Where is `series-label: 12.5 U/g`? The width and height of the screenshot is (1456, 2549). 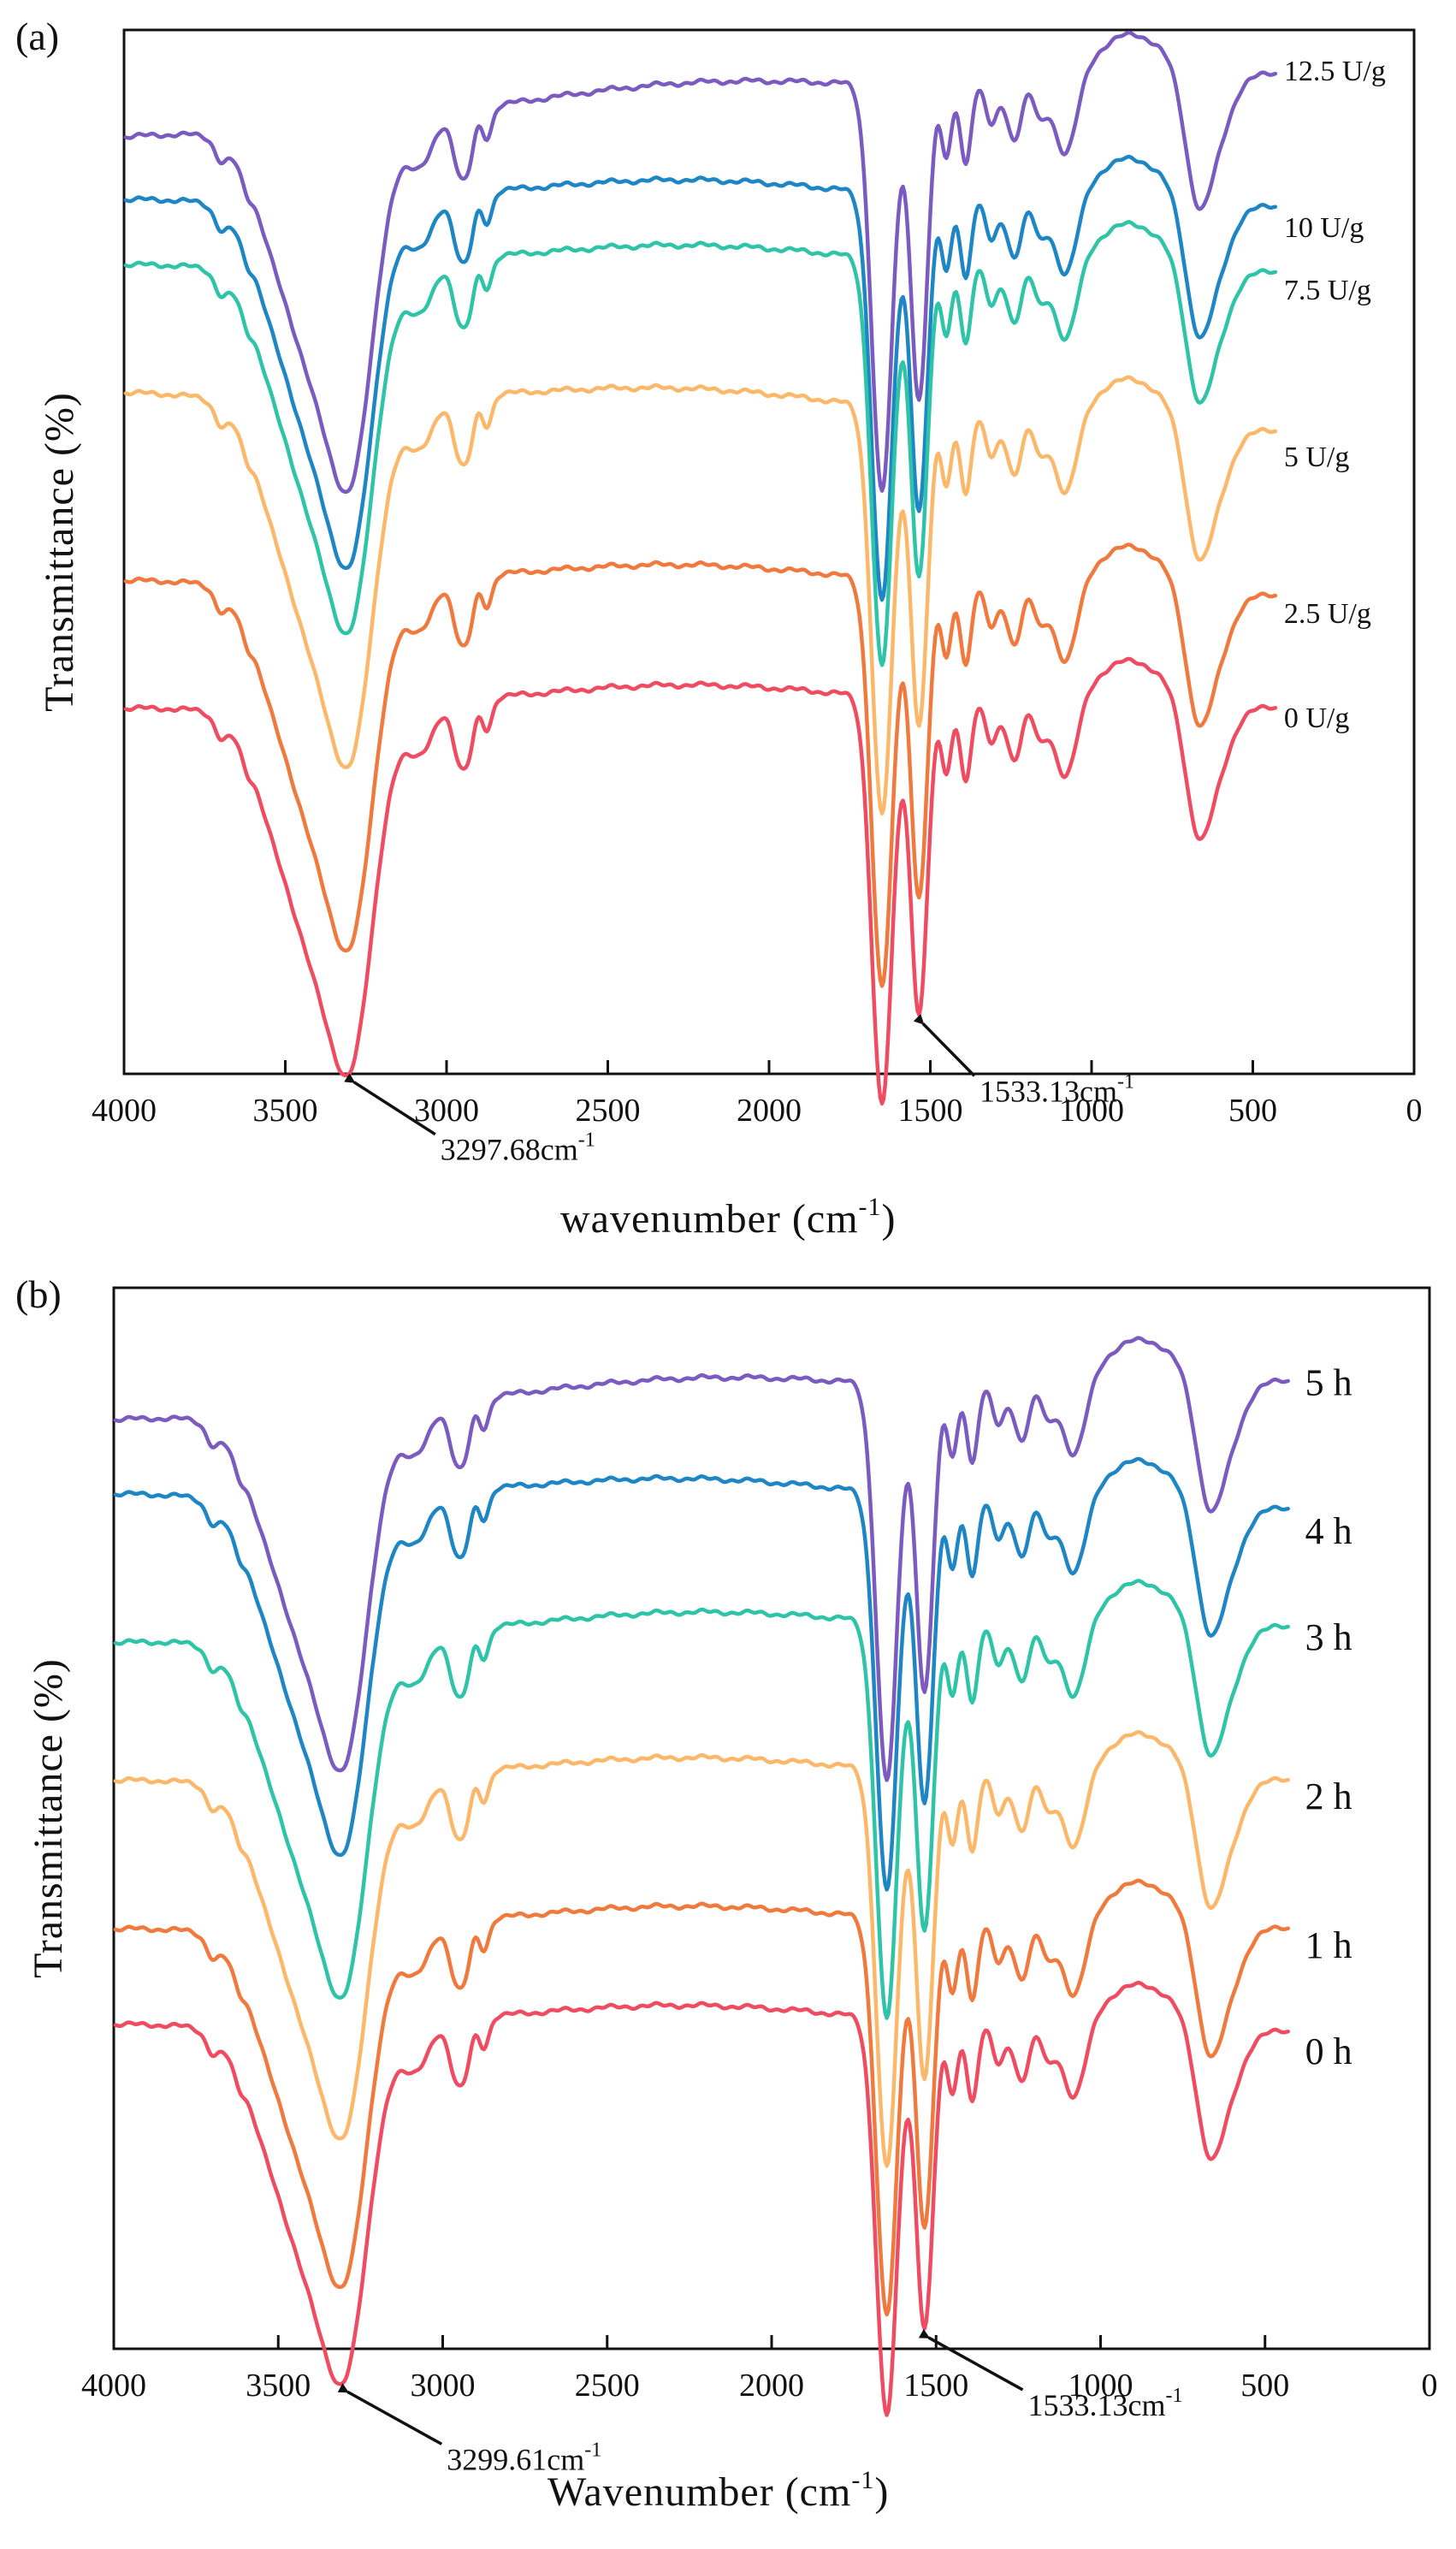 series-label: 12.5 U/g is located at coordinates (1335, 72).